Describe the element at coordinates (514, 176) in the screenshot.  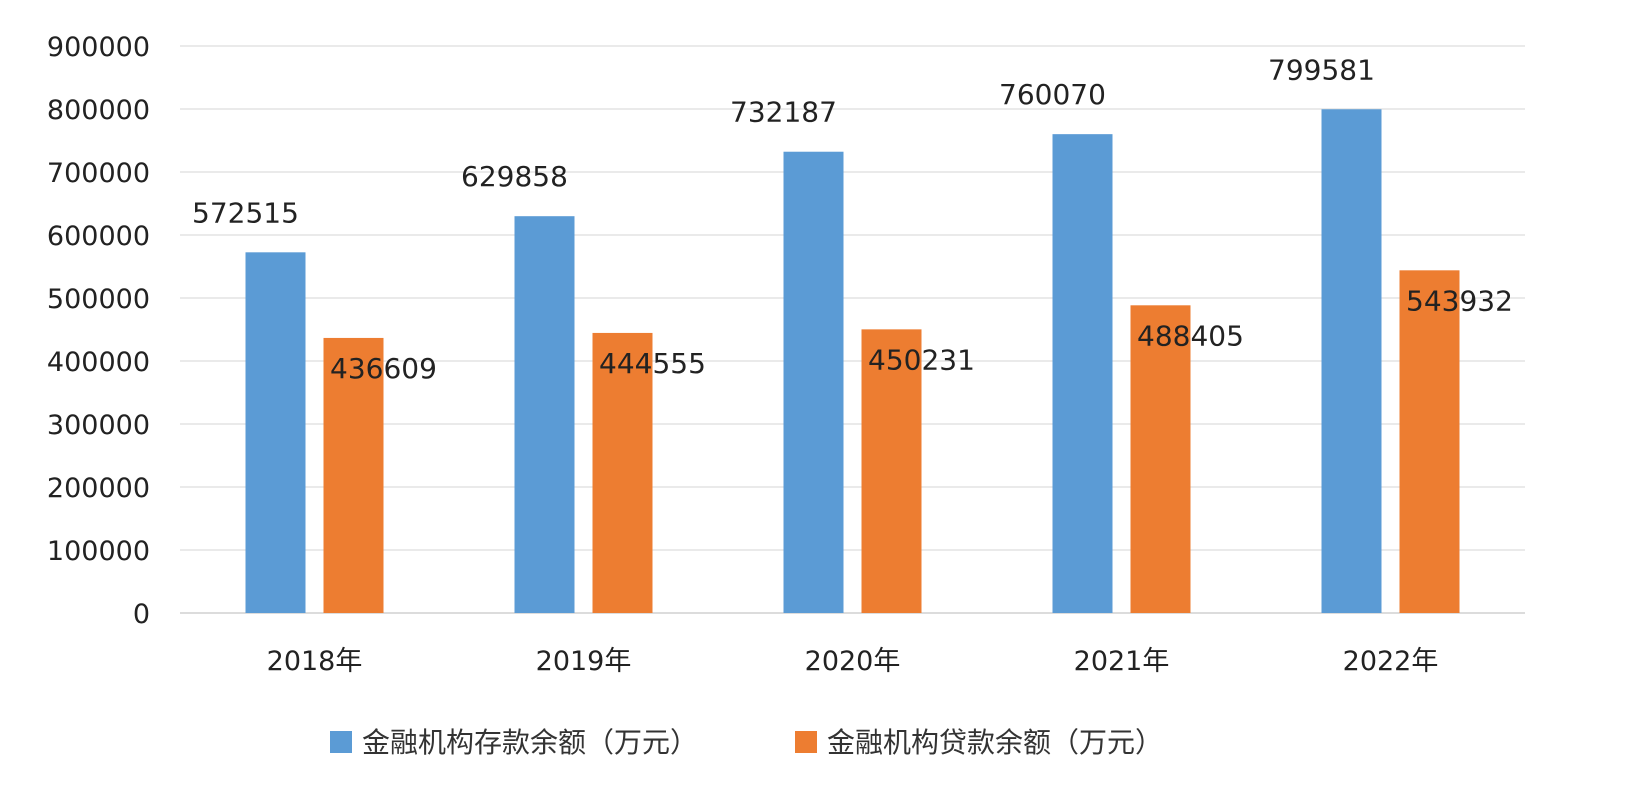
I see `data-label: 629858` at that location.